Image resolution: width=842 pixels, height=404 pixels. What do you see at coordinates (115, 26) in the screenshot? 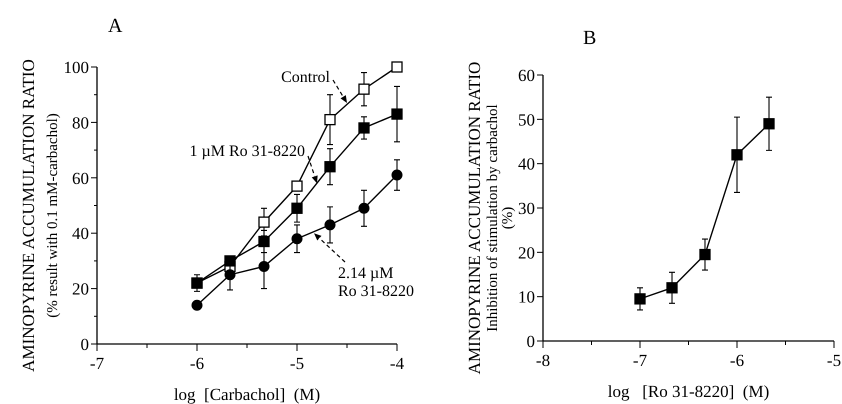
I see `chart-title: A` at bounding box center [115, 26].